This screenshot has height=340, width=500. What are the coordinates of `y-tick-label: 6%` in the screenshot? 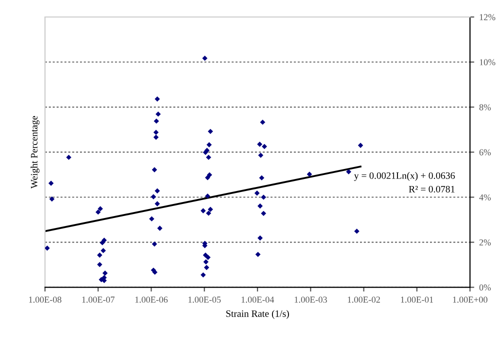 It's located at (485, 152).